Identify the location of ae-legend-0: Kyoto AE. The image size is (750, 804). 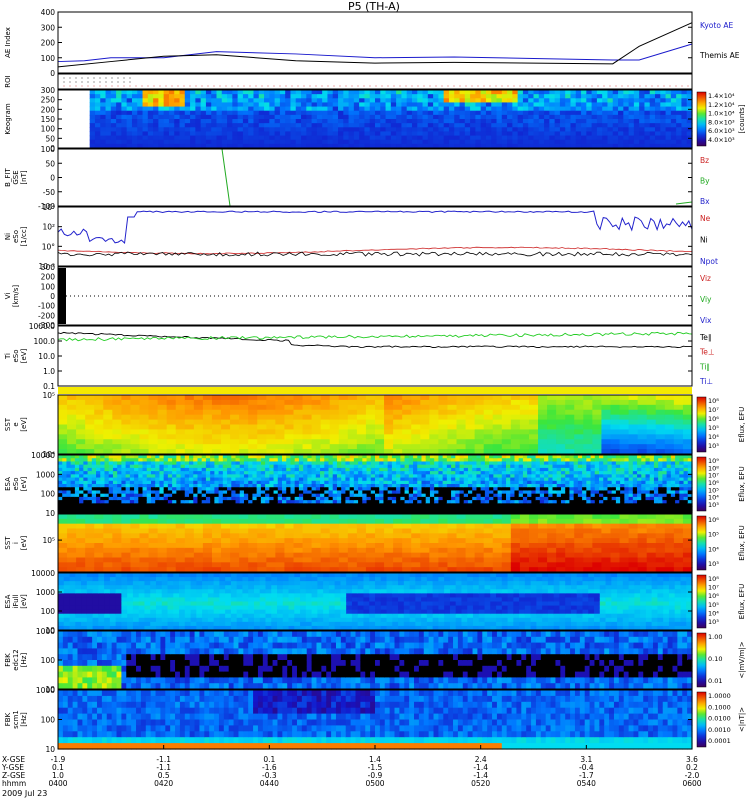
(716, 25).